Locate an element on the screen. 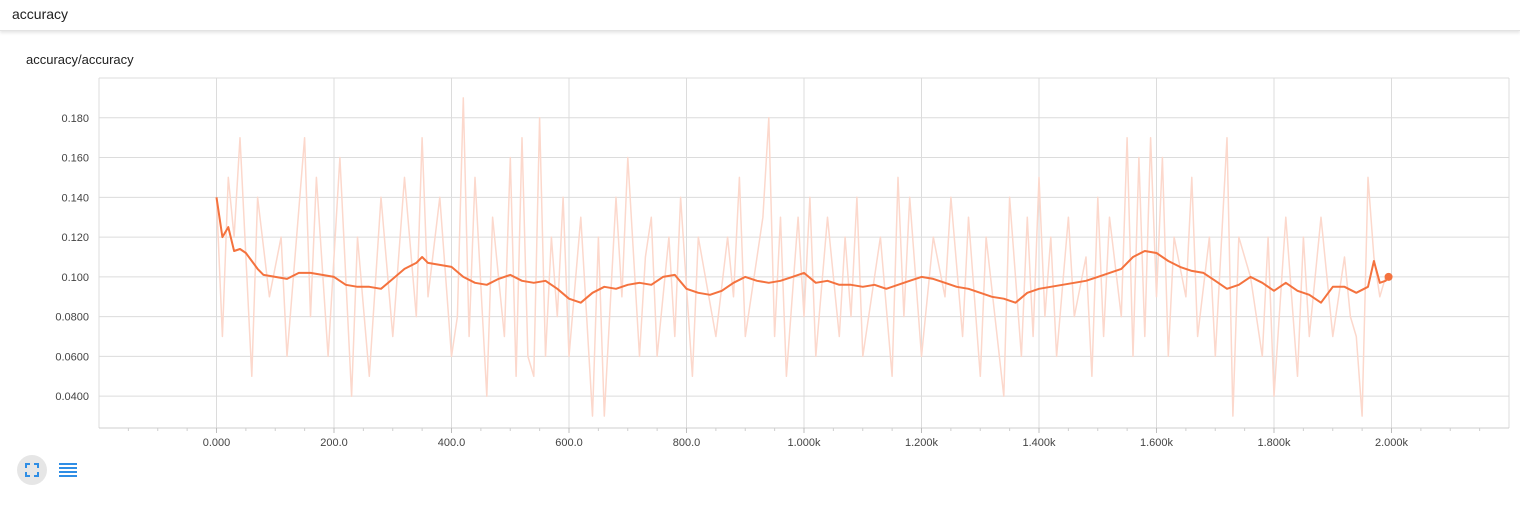 The image size is (1520, 505). x-tick-label: 400.0 is located at coordinates (452, 443).